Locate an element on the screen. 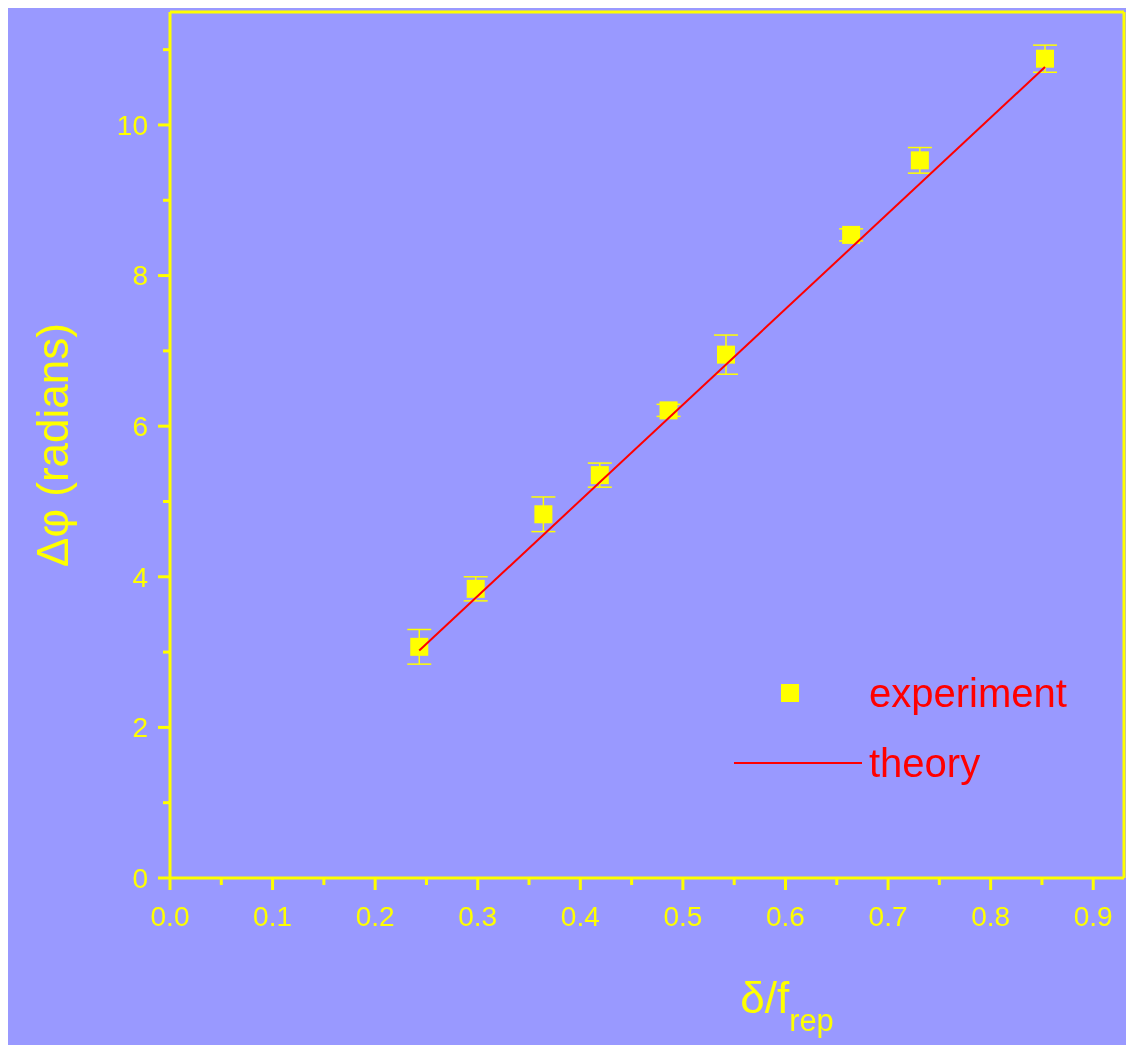 The image size is (1134, 1053). legend-label: experiment is located at coordinates (968, 693).